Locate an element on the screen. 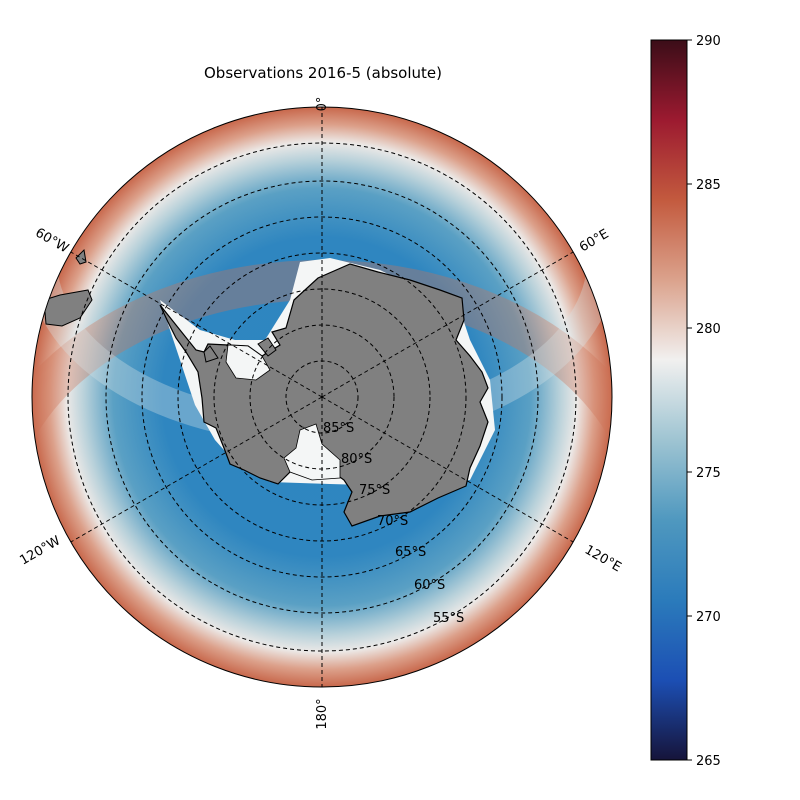  colorbar-tick-label: 280 is located at coordinates (708, 329).